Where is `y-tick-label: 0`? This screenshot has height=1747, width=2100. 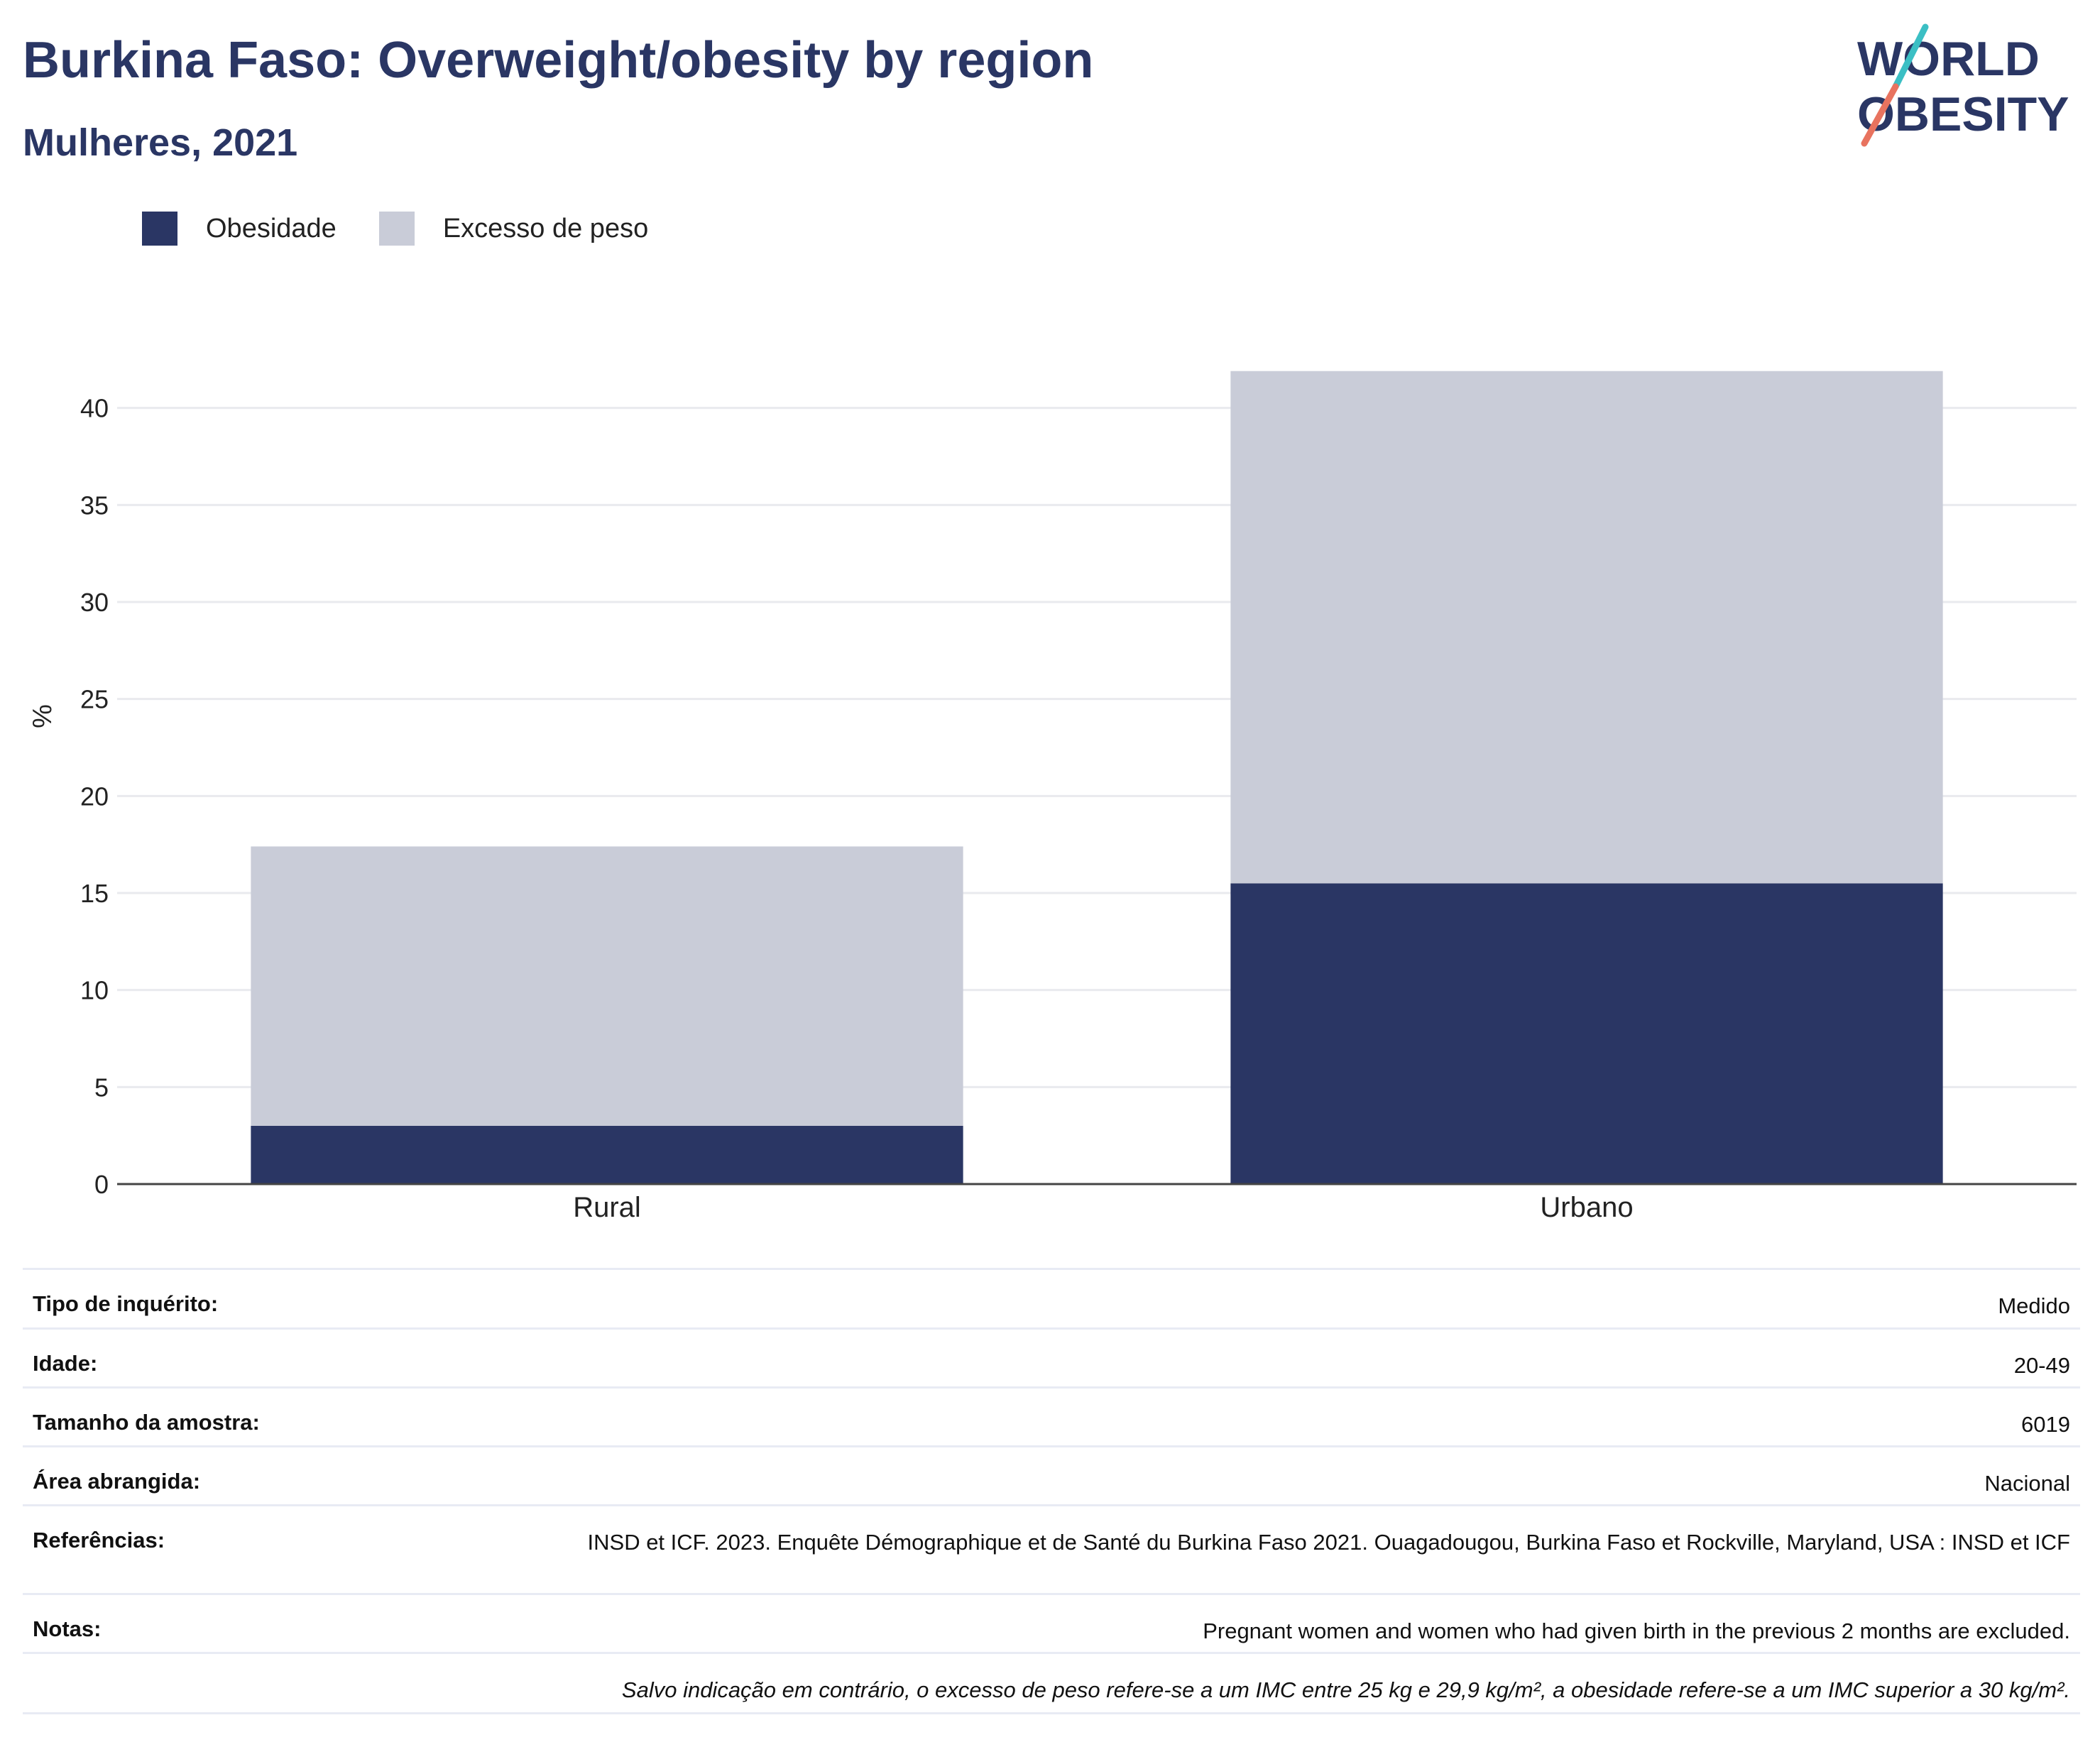
y-tick-label: 0 is located at coordinates (101, 1184).